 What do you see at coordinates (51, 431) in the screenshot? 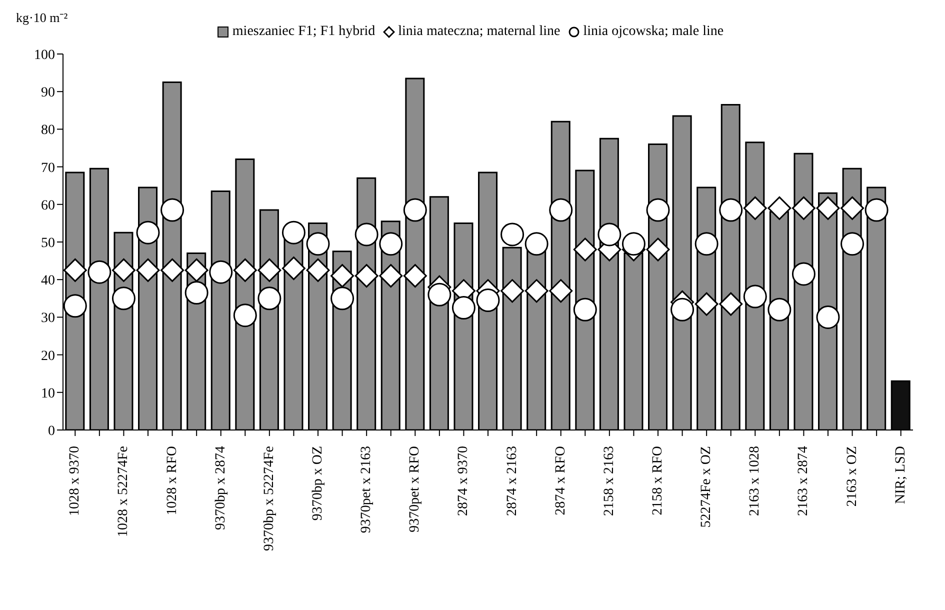
I see `y-tick-label: 0` at bounding box center [51, 431].